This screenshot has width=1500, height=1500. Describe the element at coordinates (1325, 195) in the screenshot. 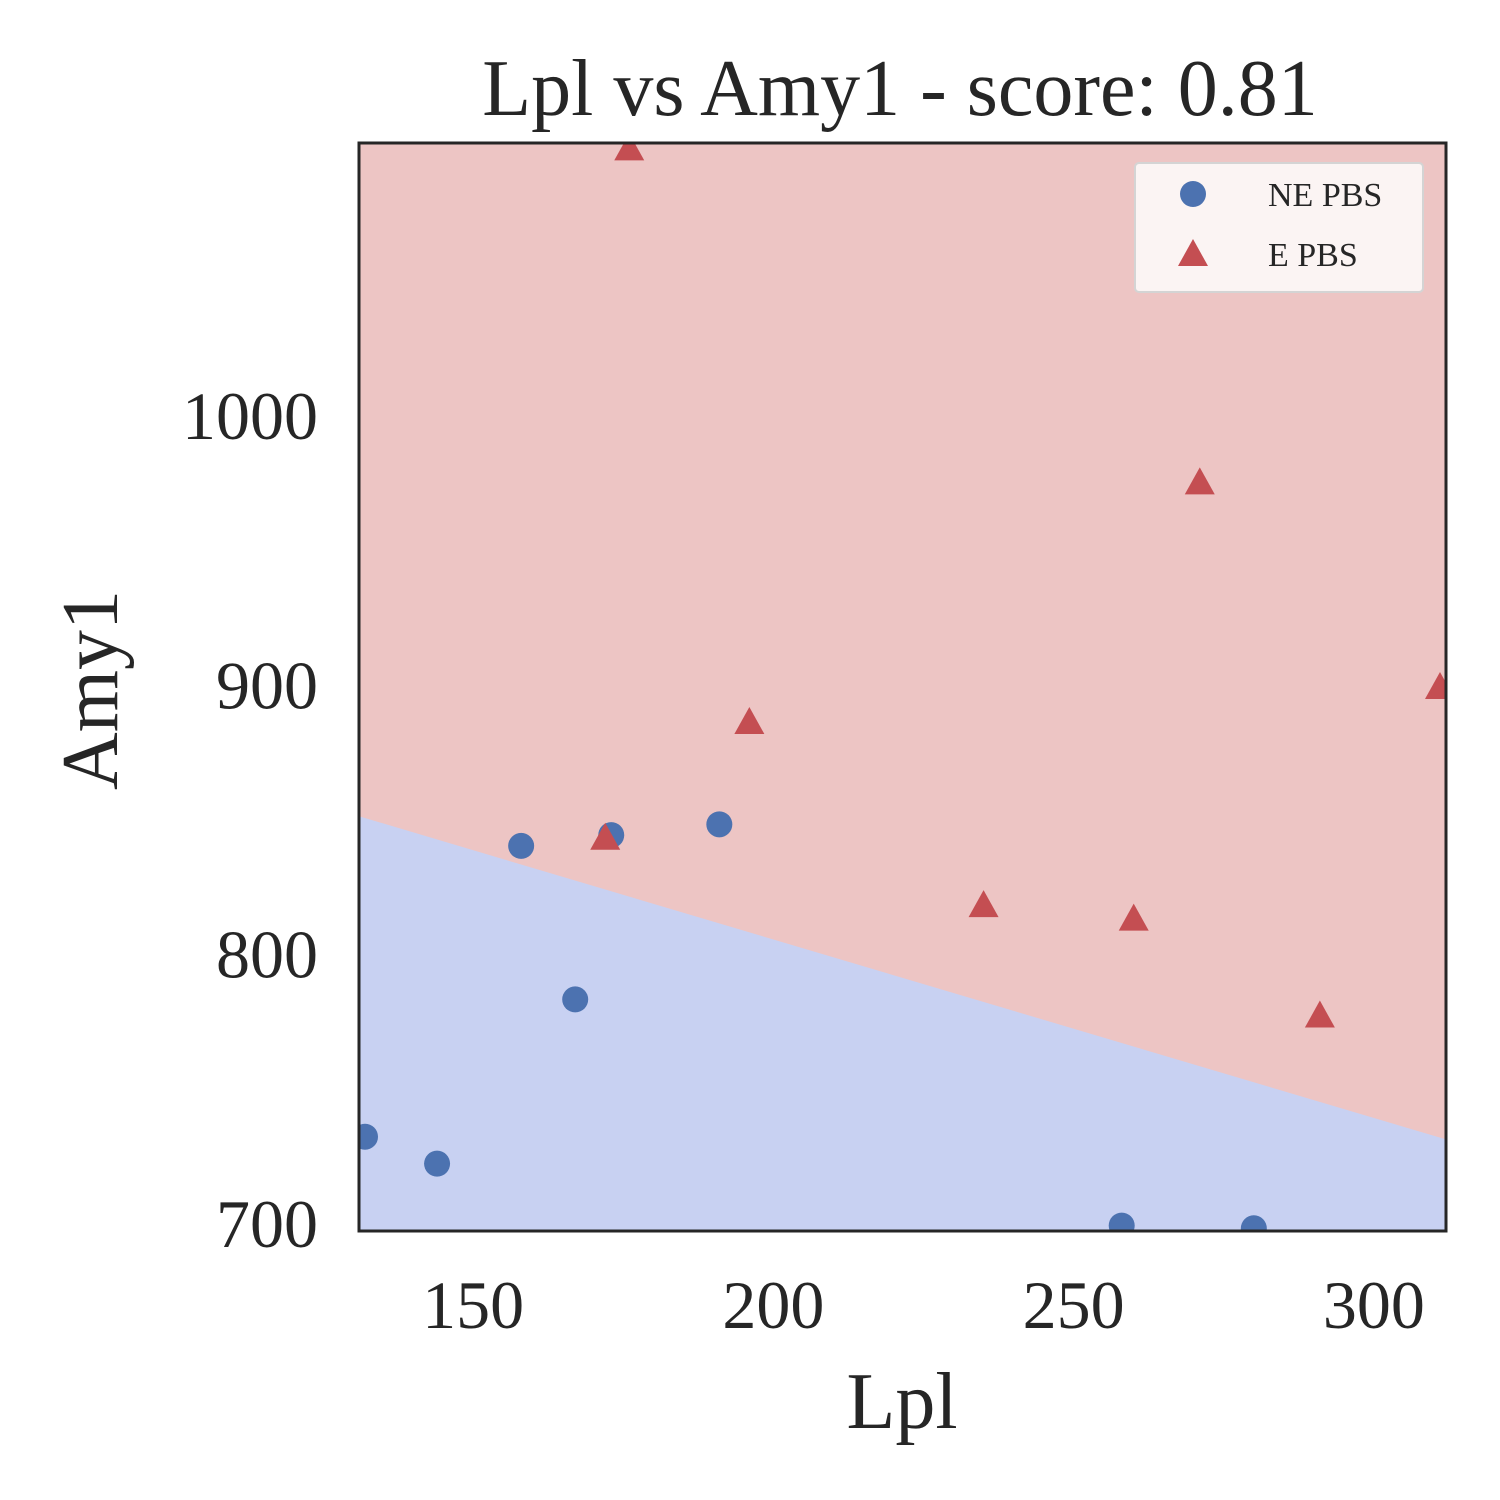

I see `legend-label-ne-pbs: NE PBS` at that location.